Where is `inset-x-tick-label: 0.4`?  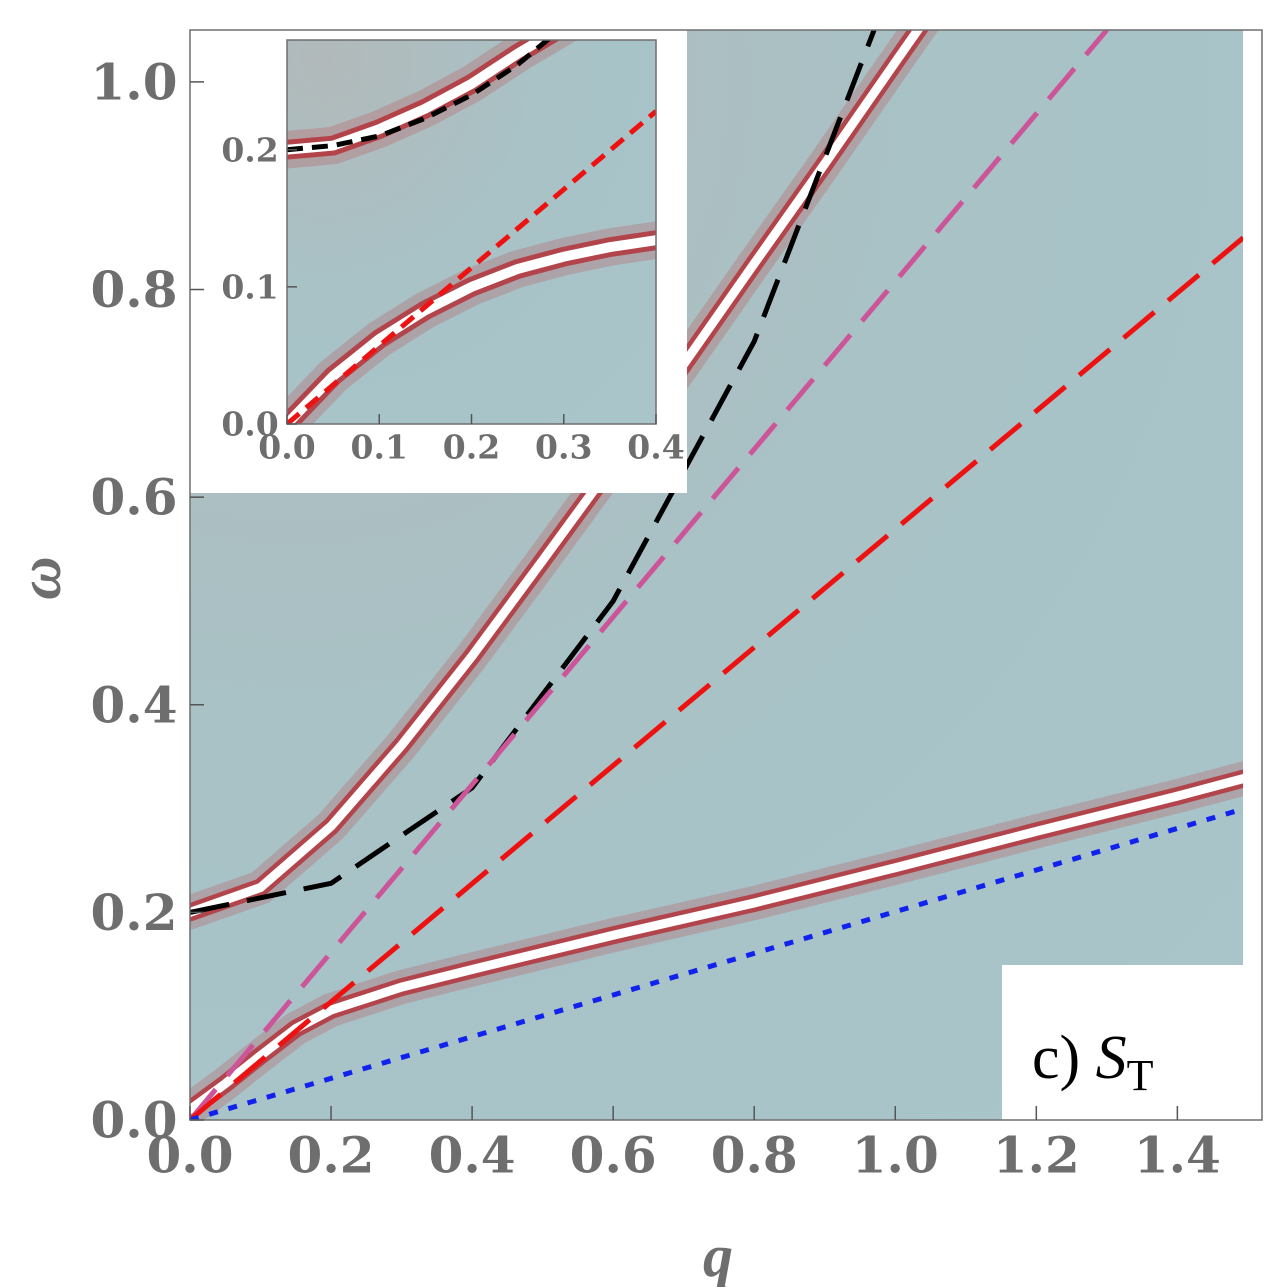
inset-x-tick-label: 0.4 is located at coordinates (655, 447).